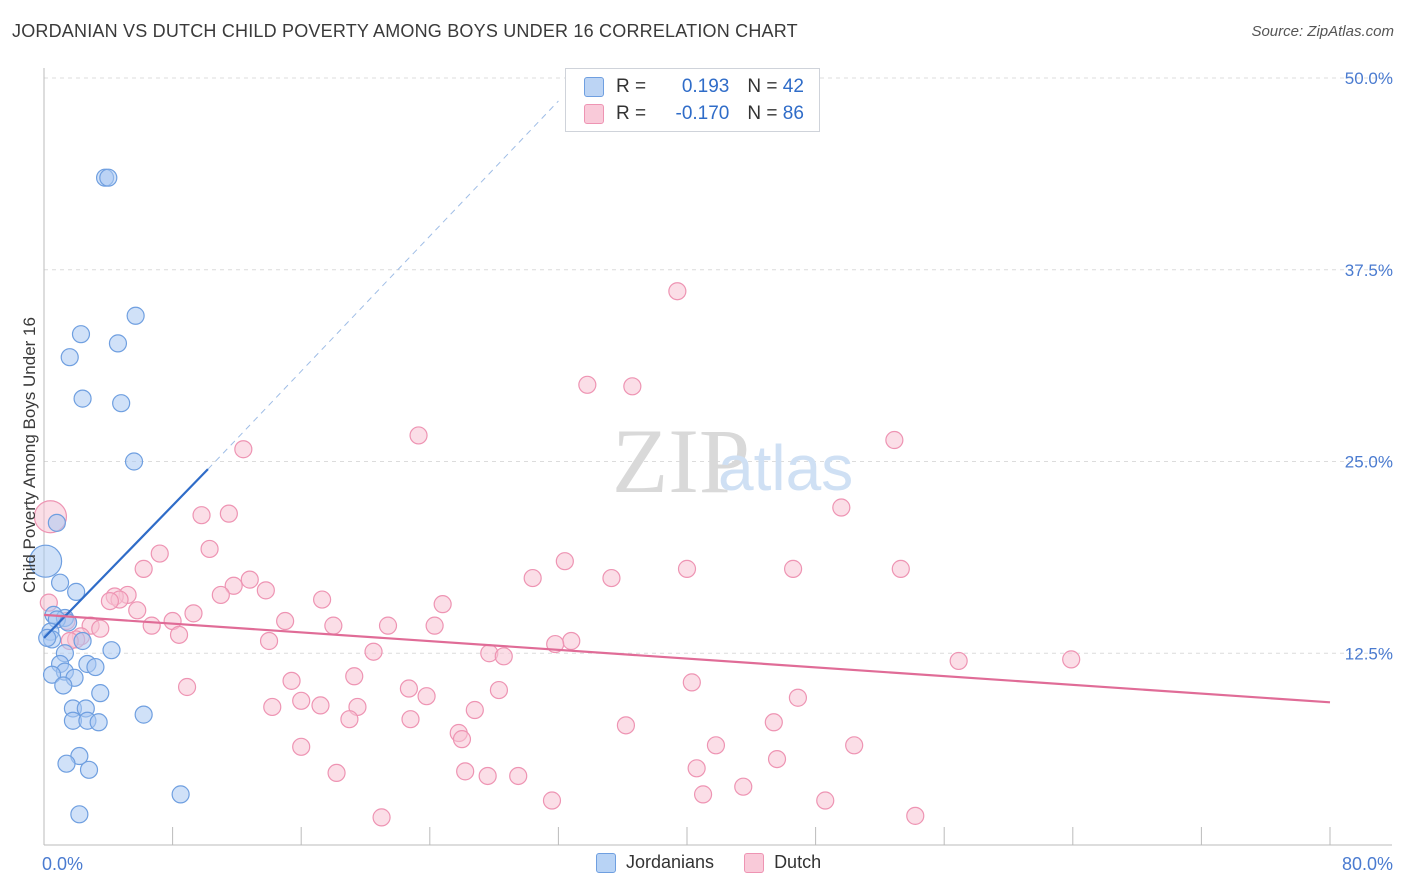 Image resolution: width=1406 pixels, height=892 pixels. I want to click on x-tick-label: 80.0%, so click(1367, 864).